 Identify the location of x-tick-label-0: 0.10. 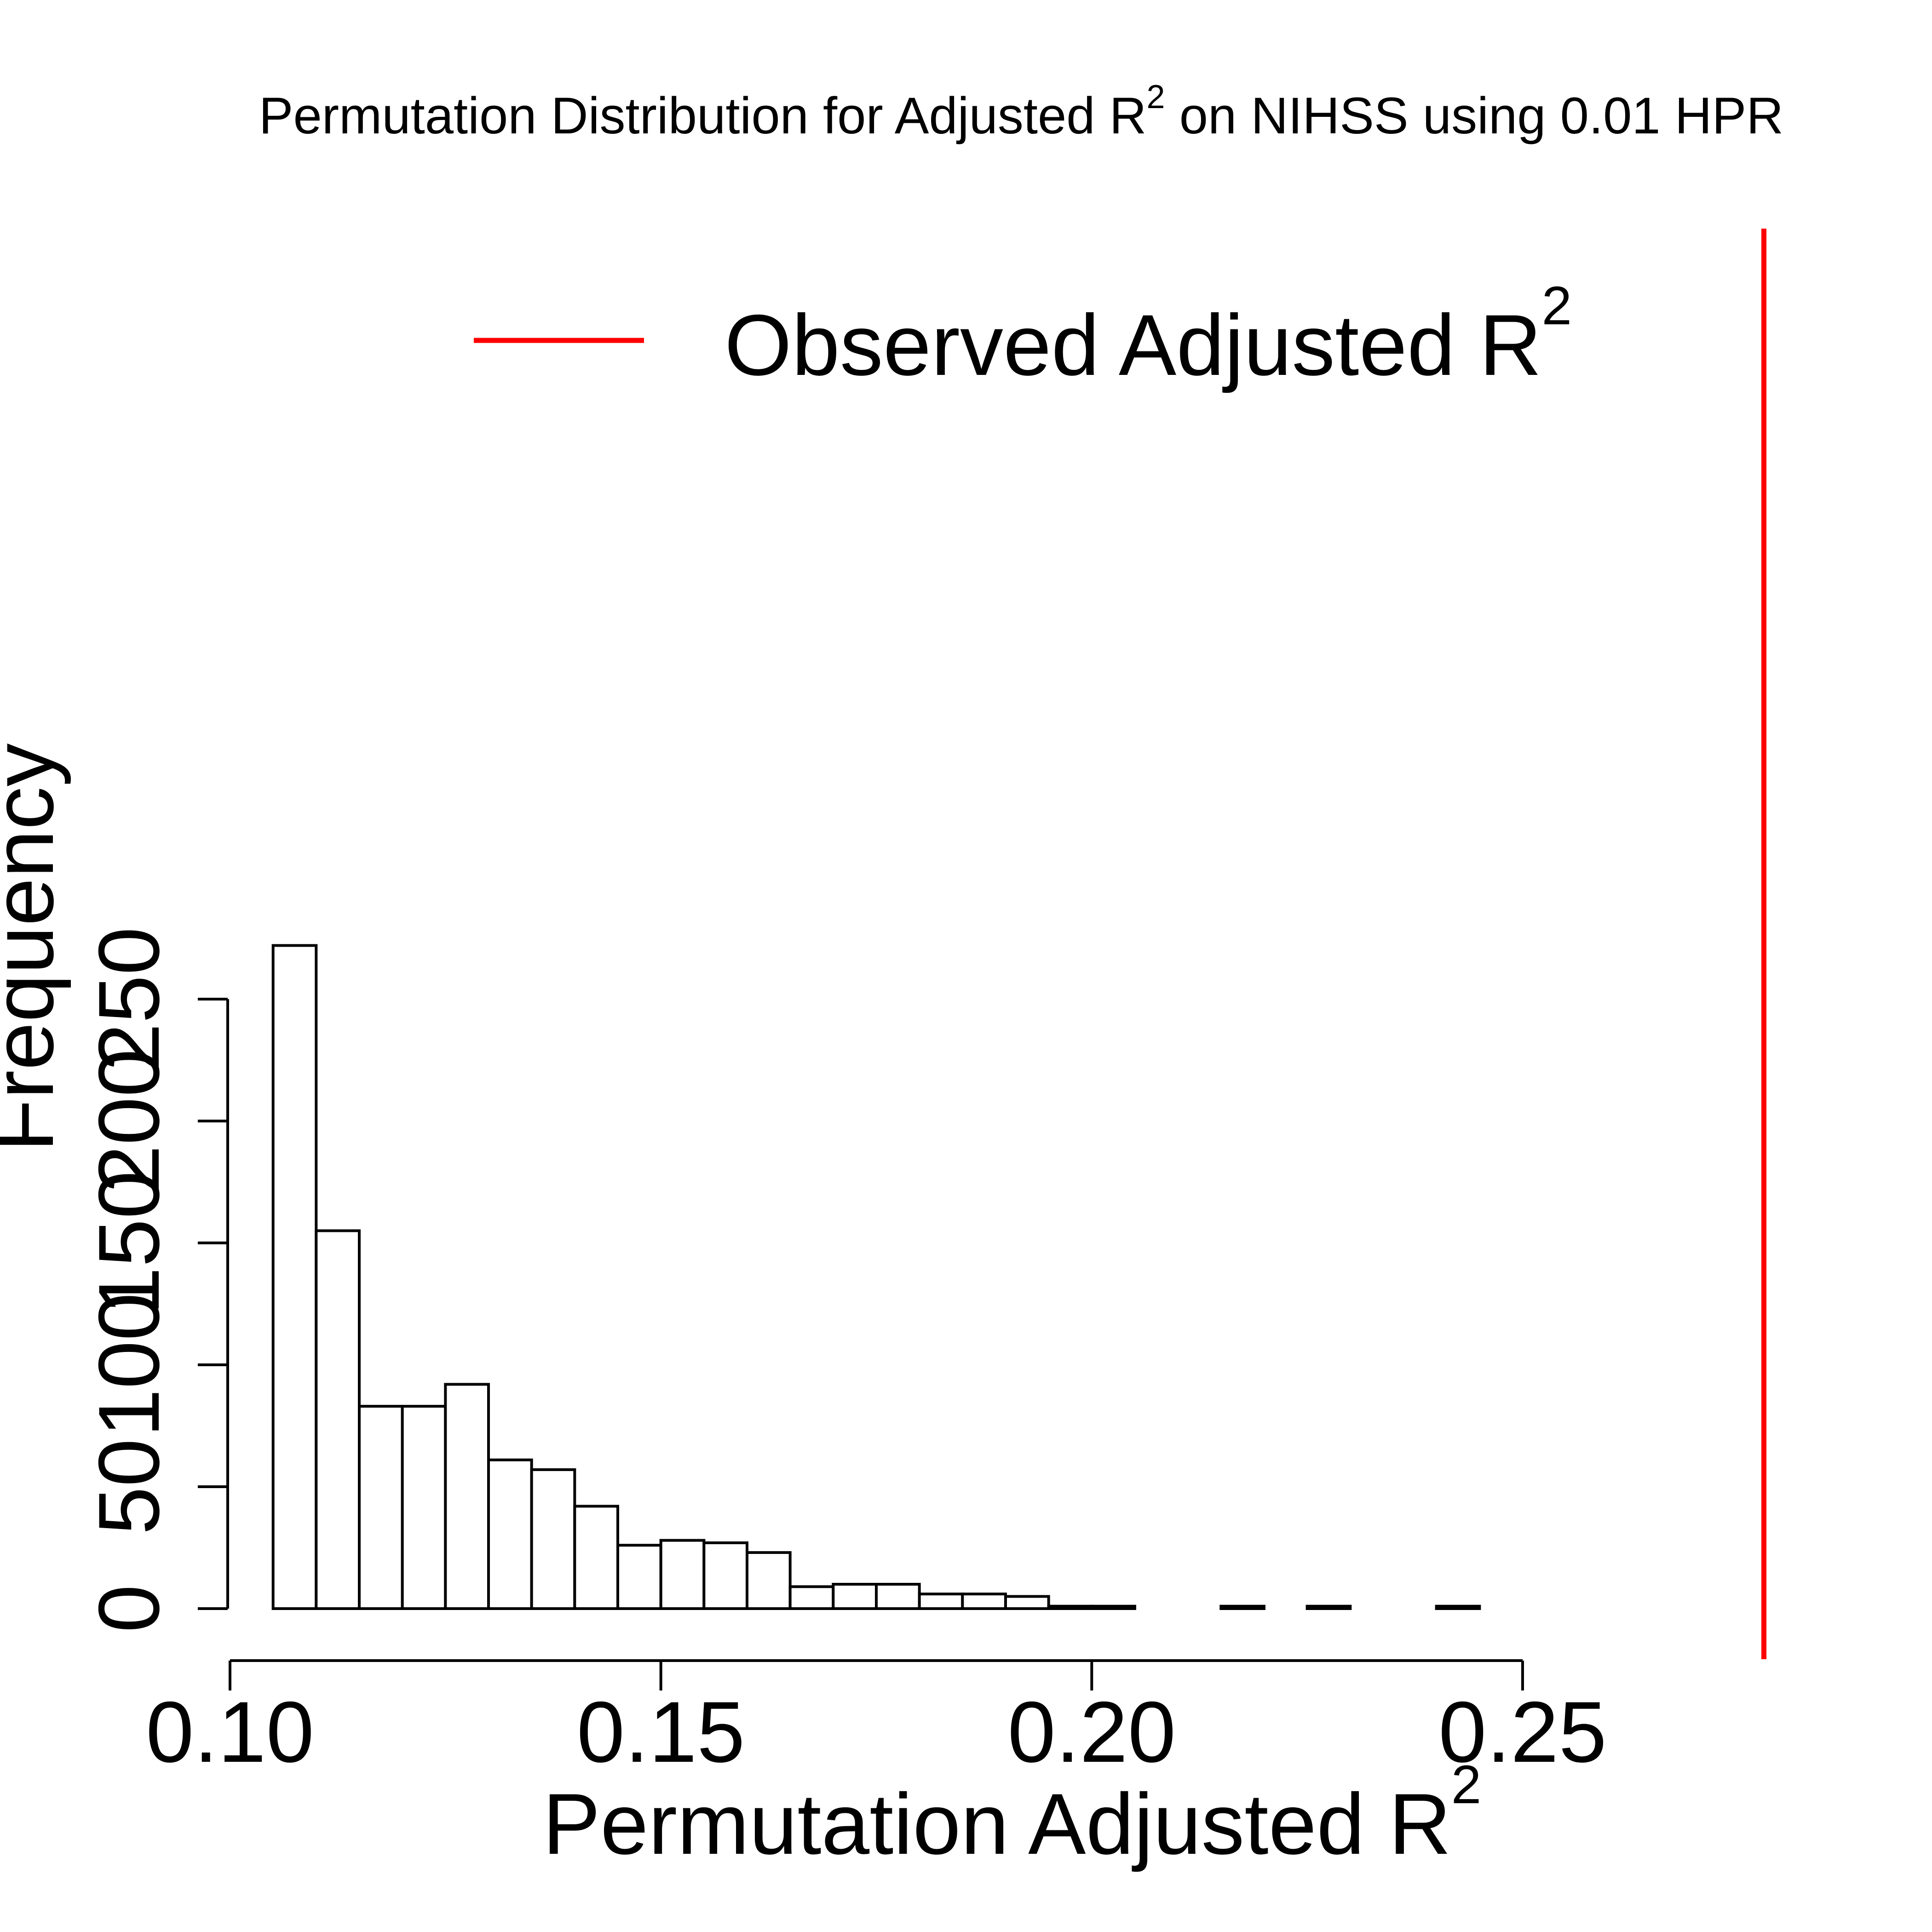
(230, 1732).